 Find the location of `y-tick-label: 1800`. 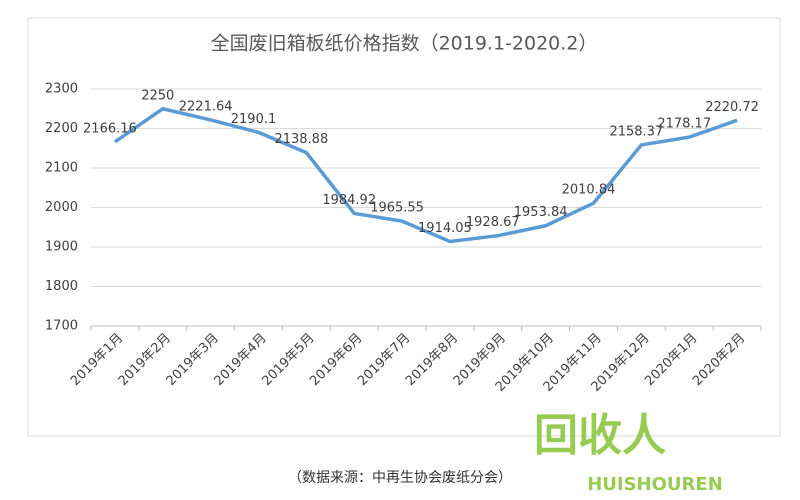

y-tick-label: 1800 is located at coordinates (61, 286).